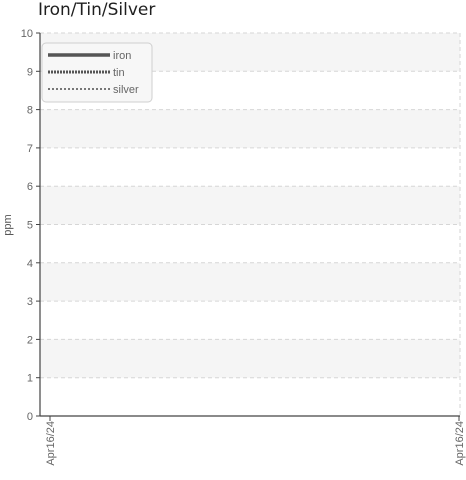 The width and height of the screenshot is (466, 480). I want to click on legend-label-silver: silver, so click(126, 90).